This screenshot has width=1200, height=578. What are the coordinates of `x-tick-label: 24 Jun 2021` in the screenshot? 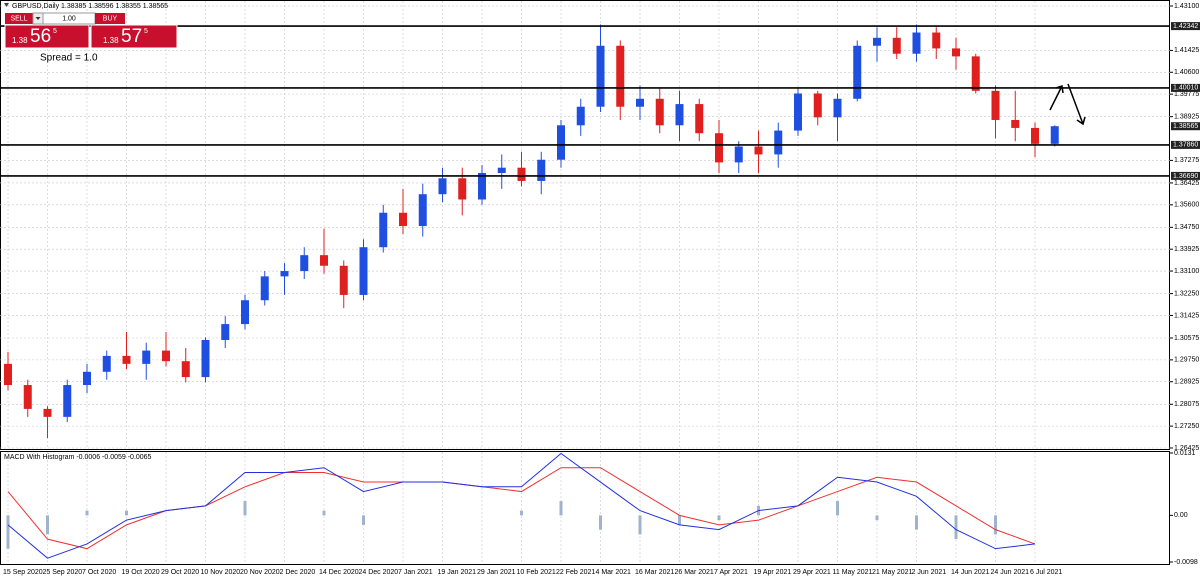 It's located at (1010, 572).